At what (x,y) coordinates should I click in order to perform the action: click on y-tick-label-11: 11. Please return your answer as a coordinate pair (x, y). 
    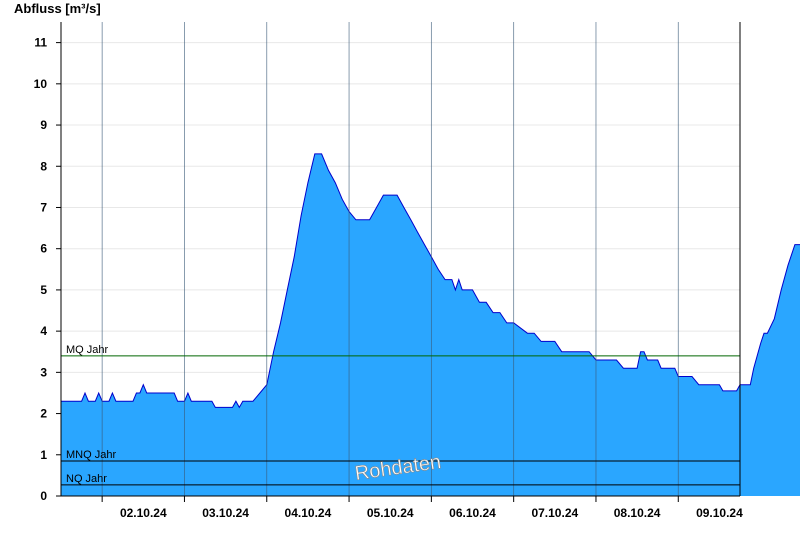
    Looking at the image, I should click on (40, 43).